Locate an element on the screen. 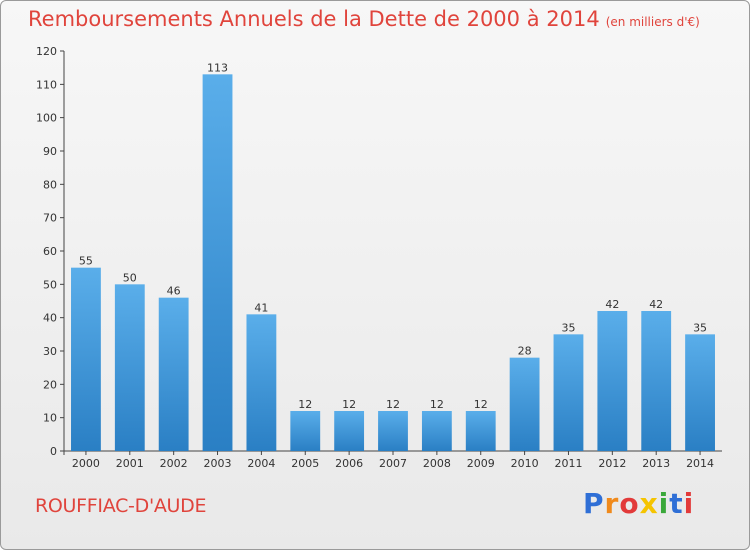  x-tick-label-2005: 2005 is located at coordinates (305, 463).